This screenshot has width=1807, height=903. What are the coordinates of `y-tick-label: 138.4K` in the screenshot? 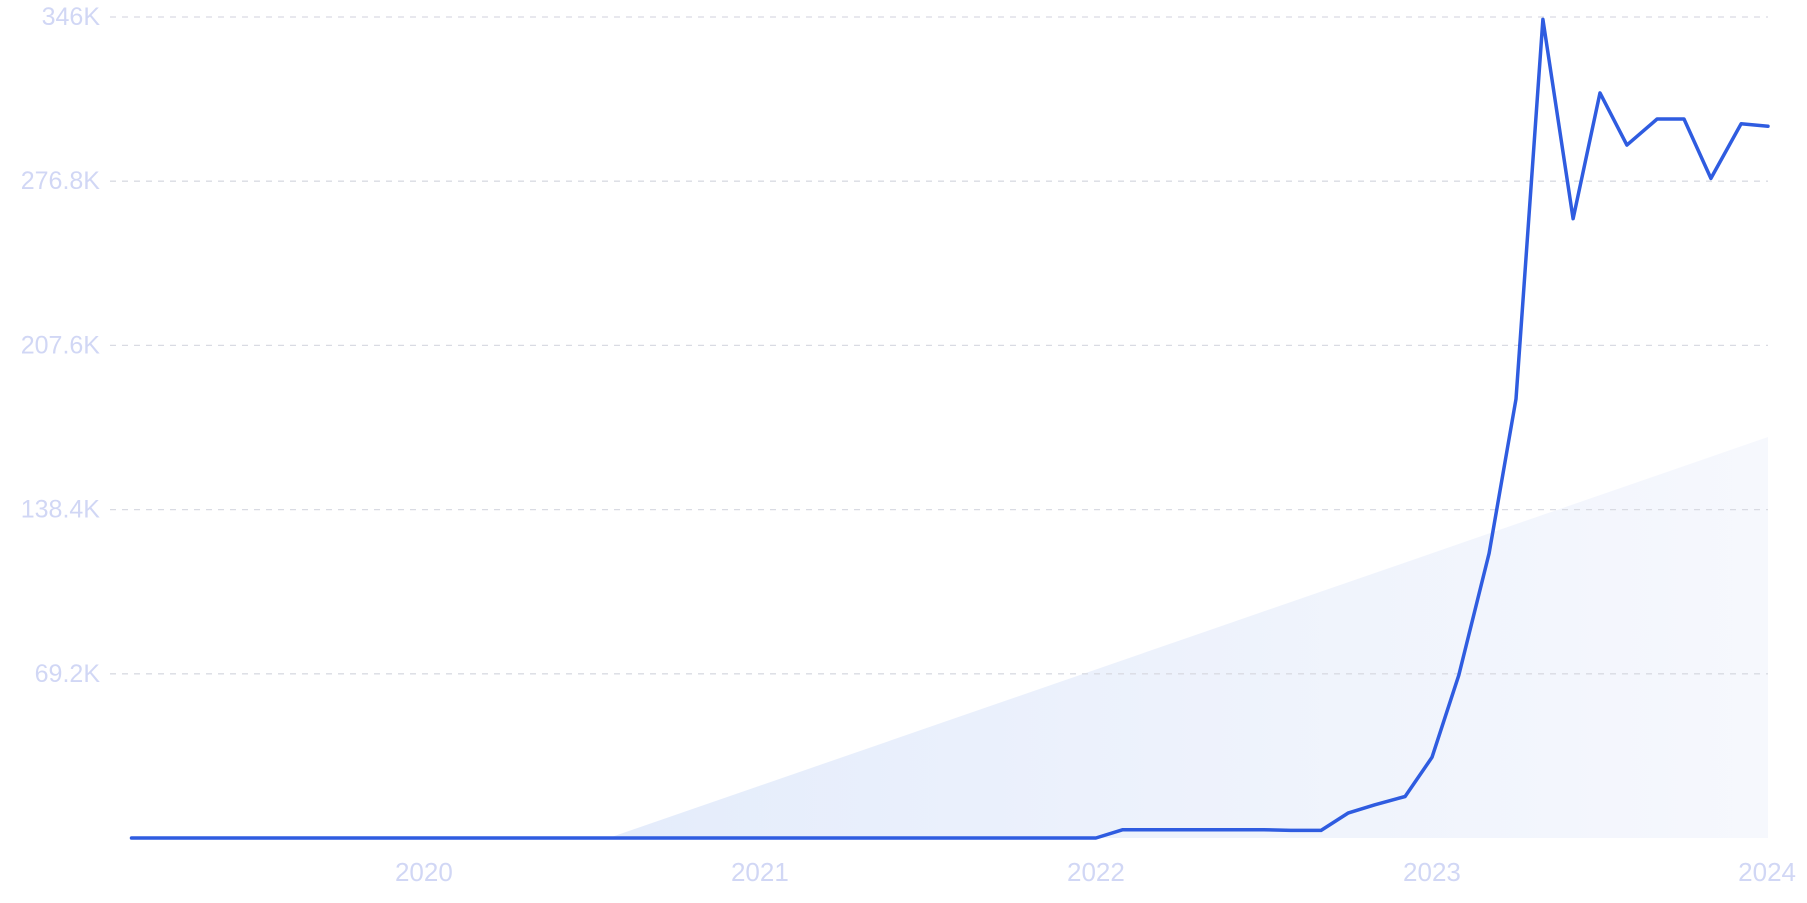 It's located at (61, 510).